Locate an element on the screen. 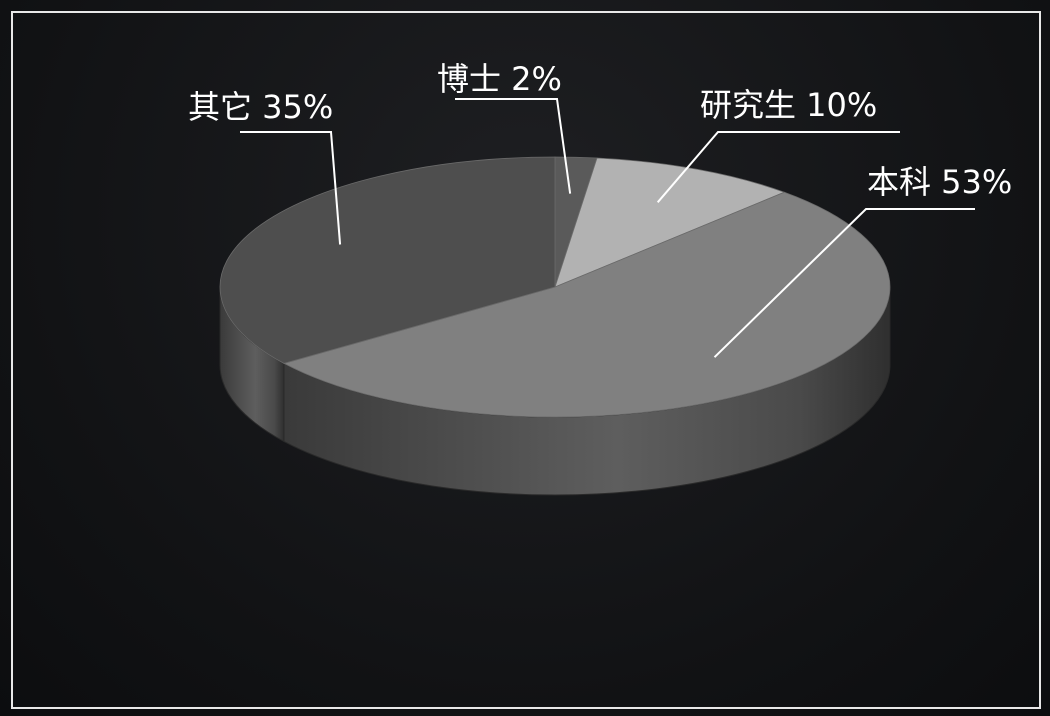 This screenshot has width=1050, height=716. slice-label-yanjiusheng: 研究生 10% is located at coordinates (788, 105).